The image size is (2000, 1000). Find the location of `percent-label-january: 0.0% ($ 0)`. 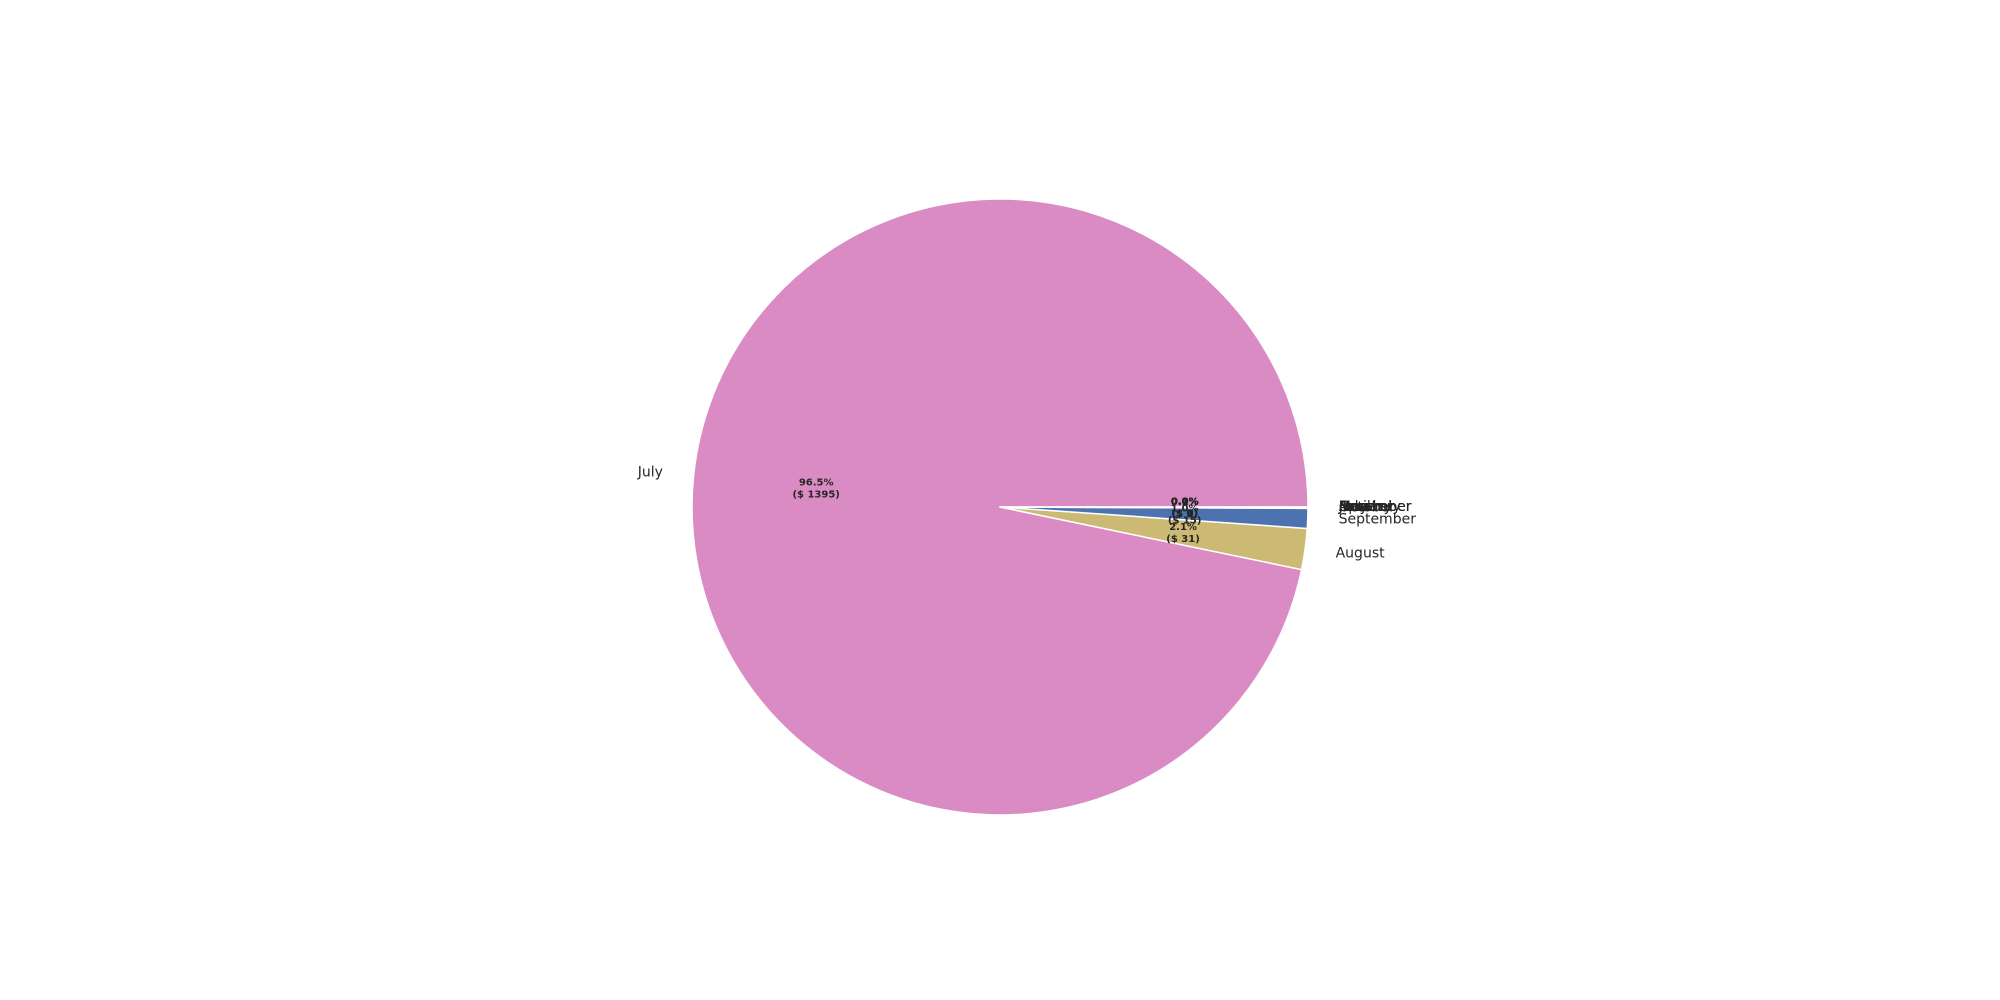

percent-label-january: 0.0% ($ 0) is located at coordinates (1185, 508).